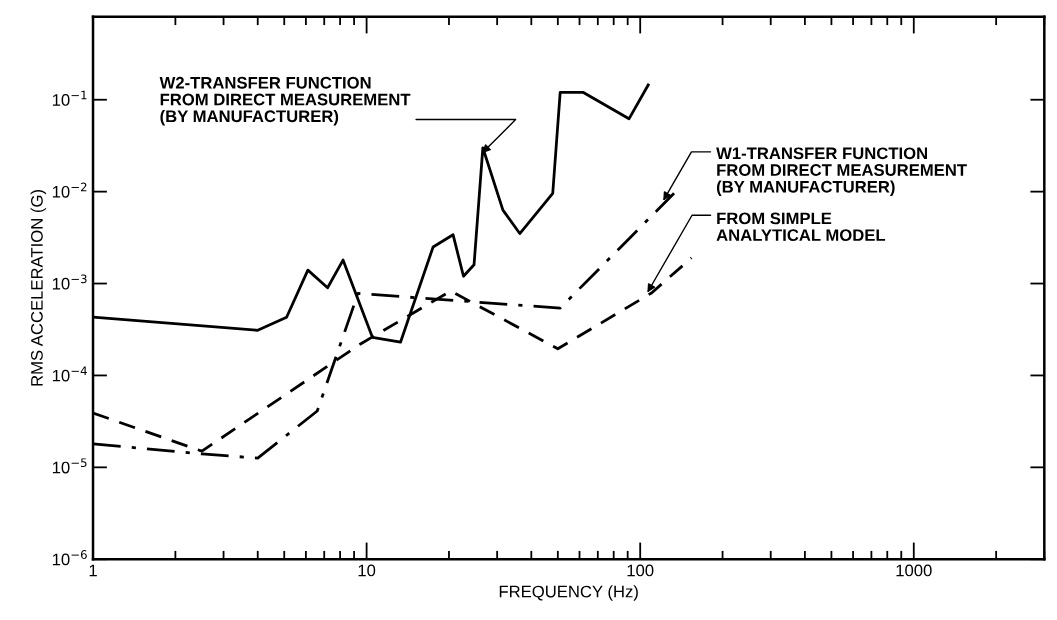 This screenshot has height=620, width=1057. What do you see at coordinates (914, 570) in the screenshot?
I see `x-tick-label: 1000` at bounding box center [914, 570].